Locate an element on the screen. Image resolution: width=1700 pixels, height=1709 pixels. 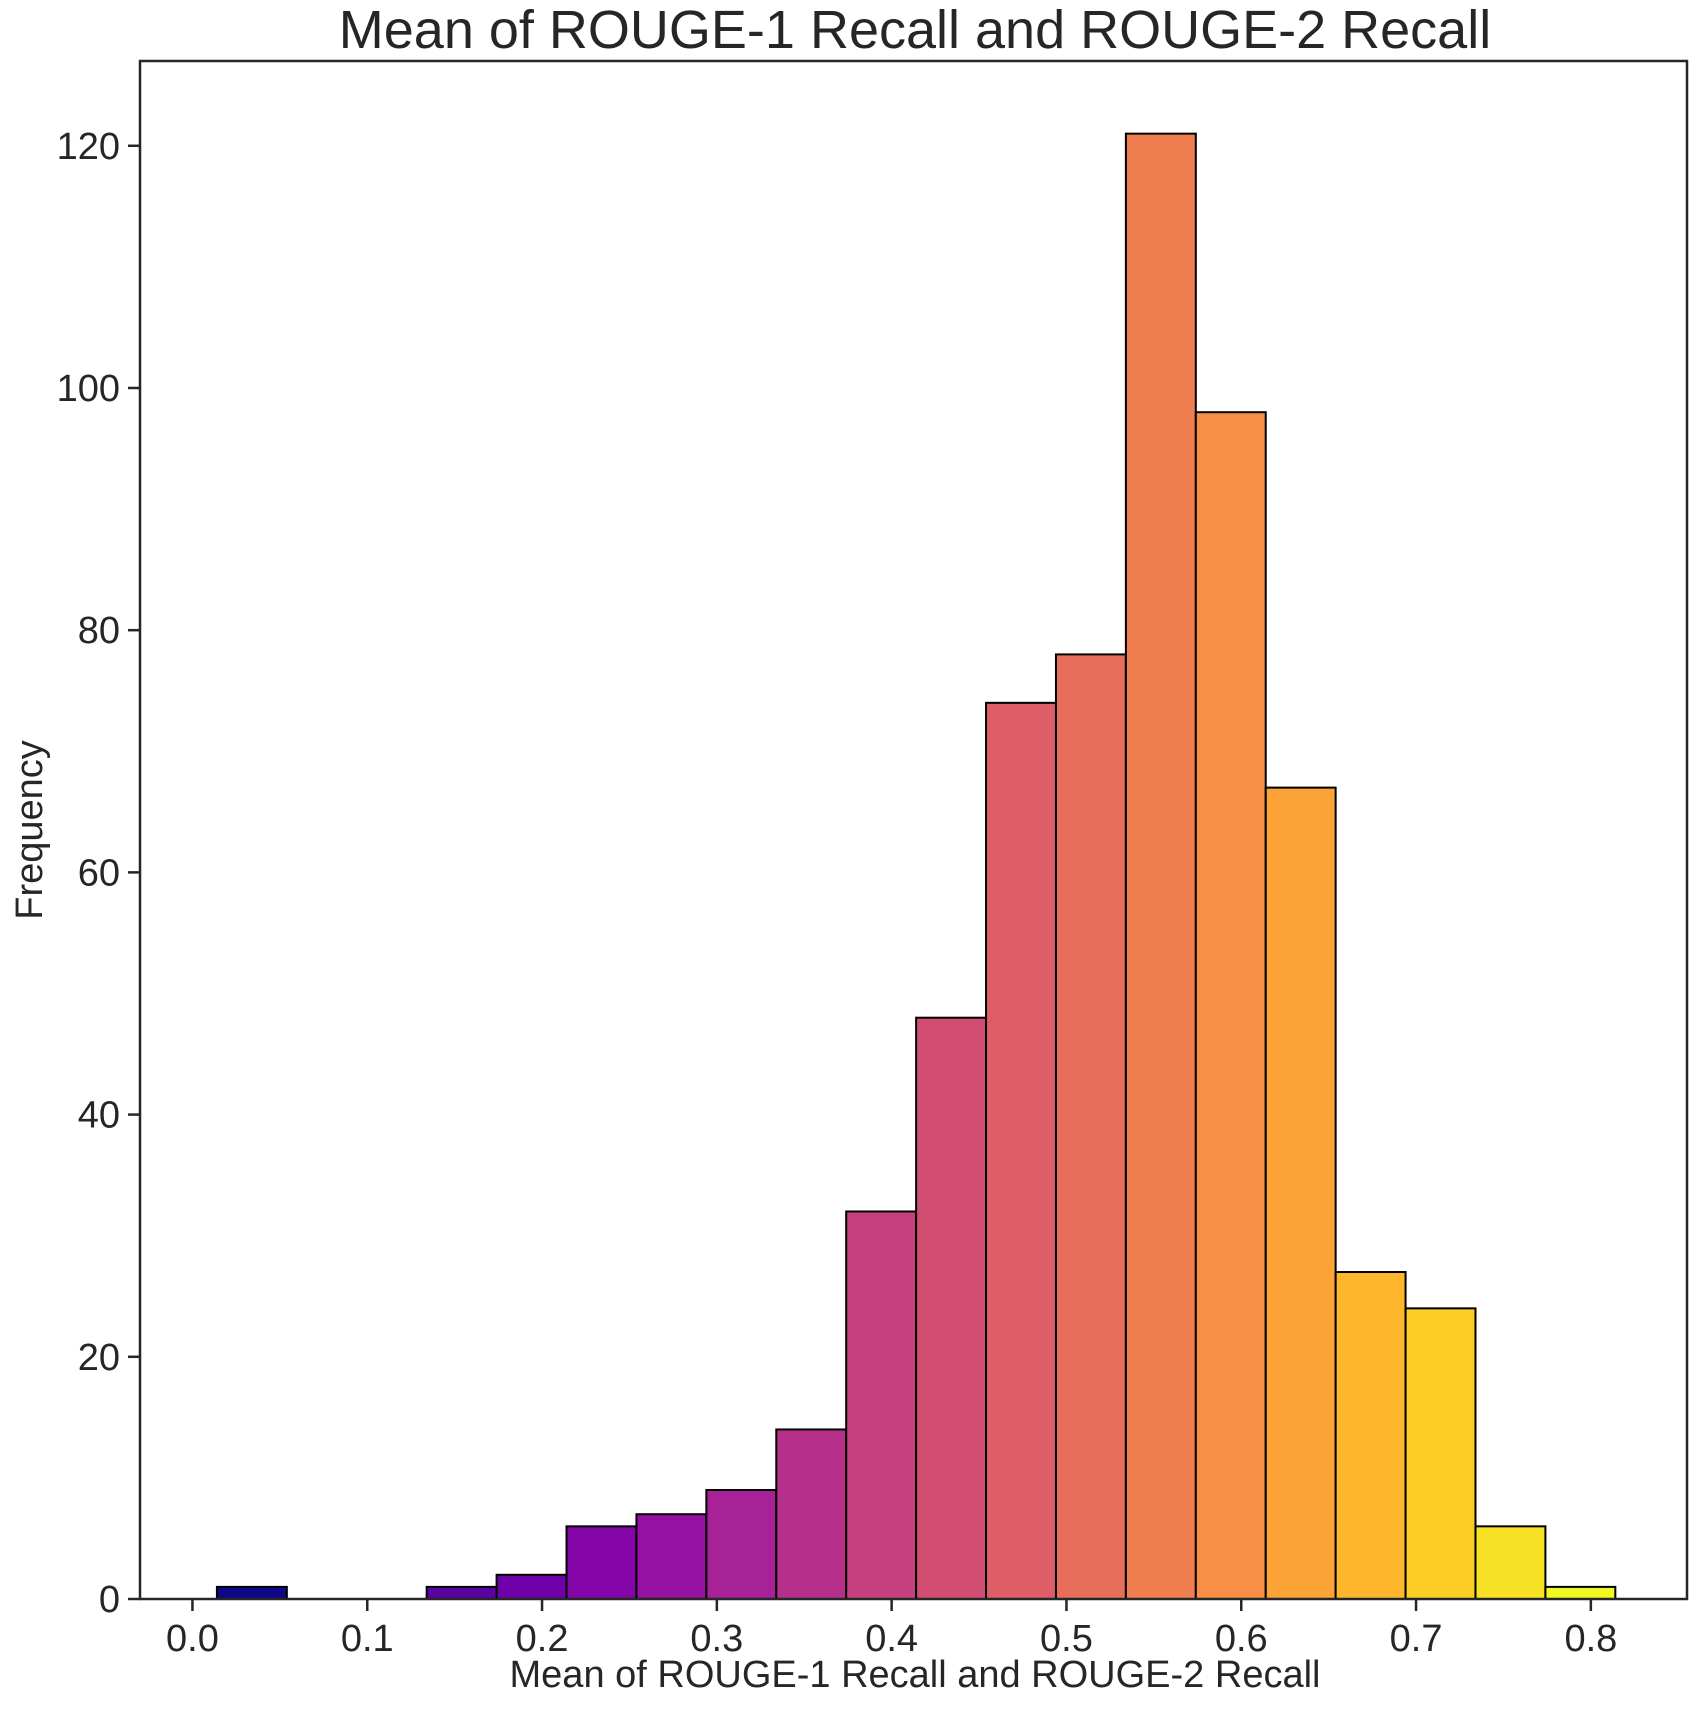
y-tick-label: 60 is located at coordinates (99, 873).